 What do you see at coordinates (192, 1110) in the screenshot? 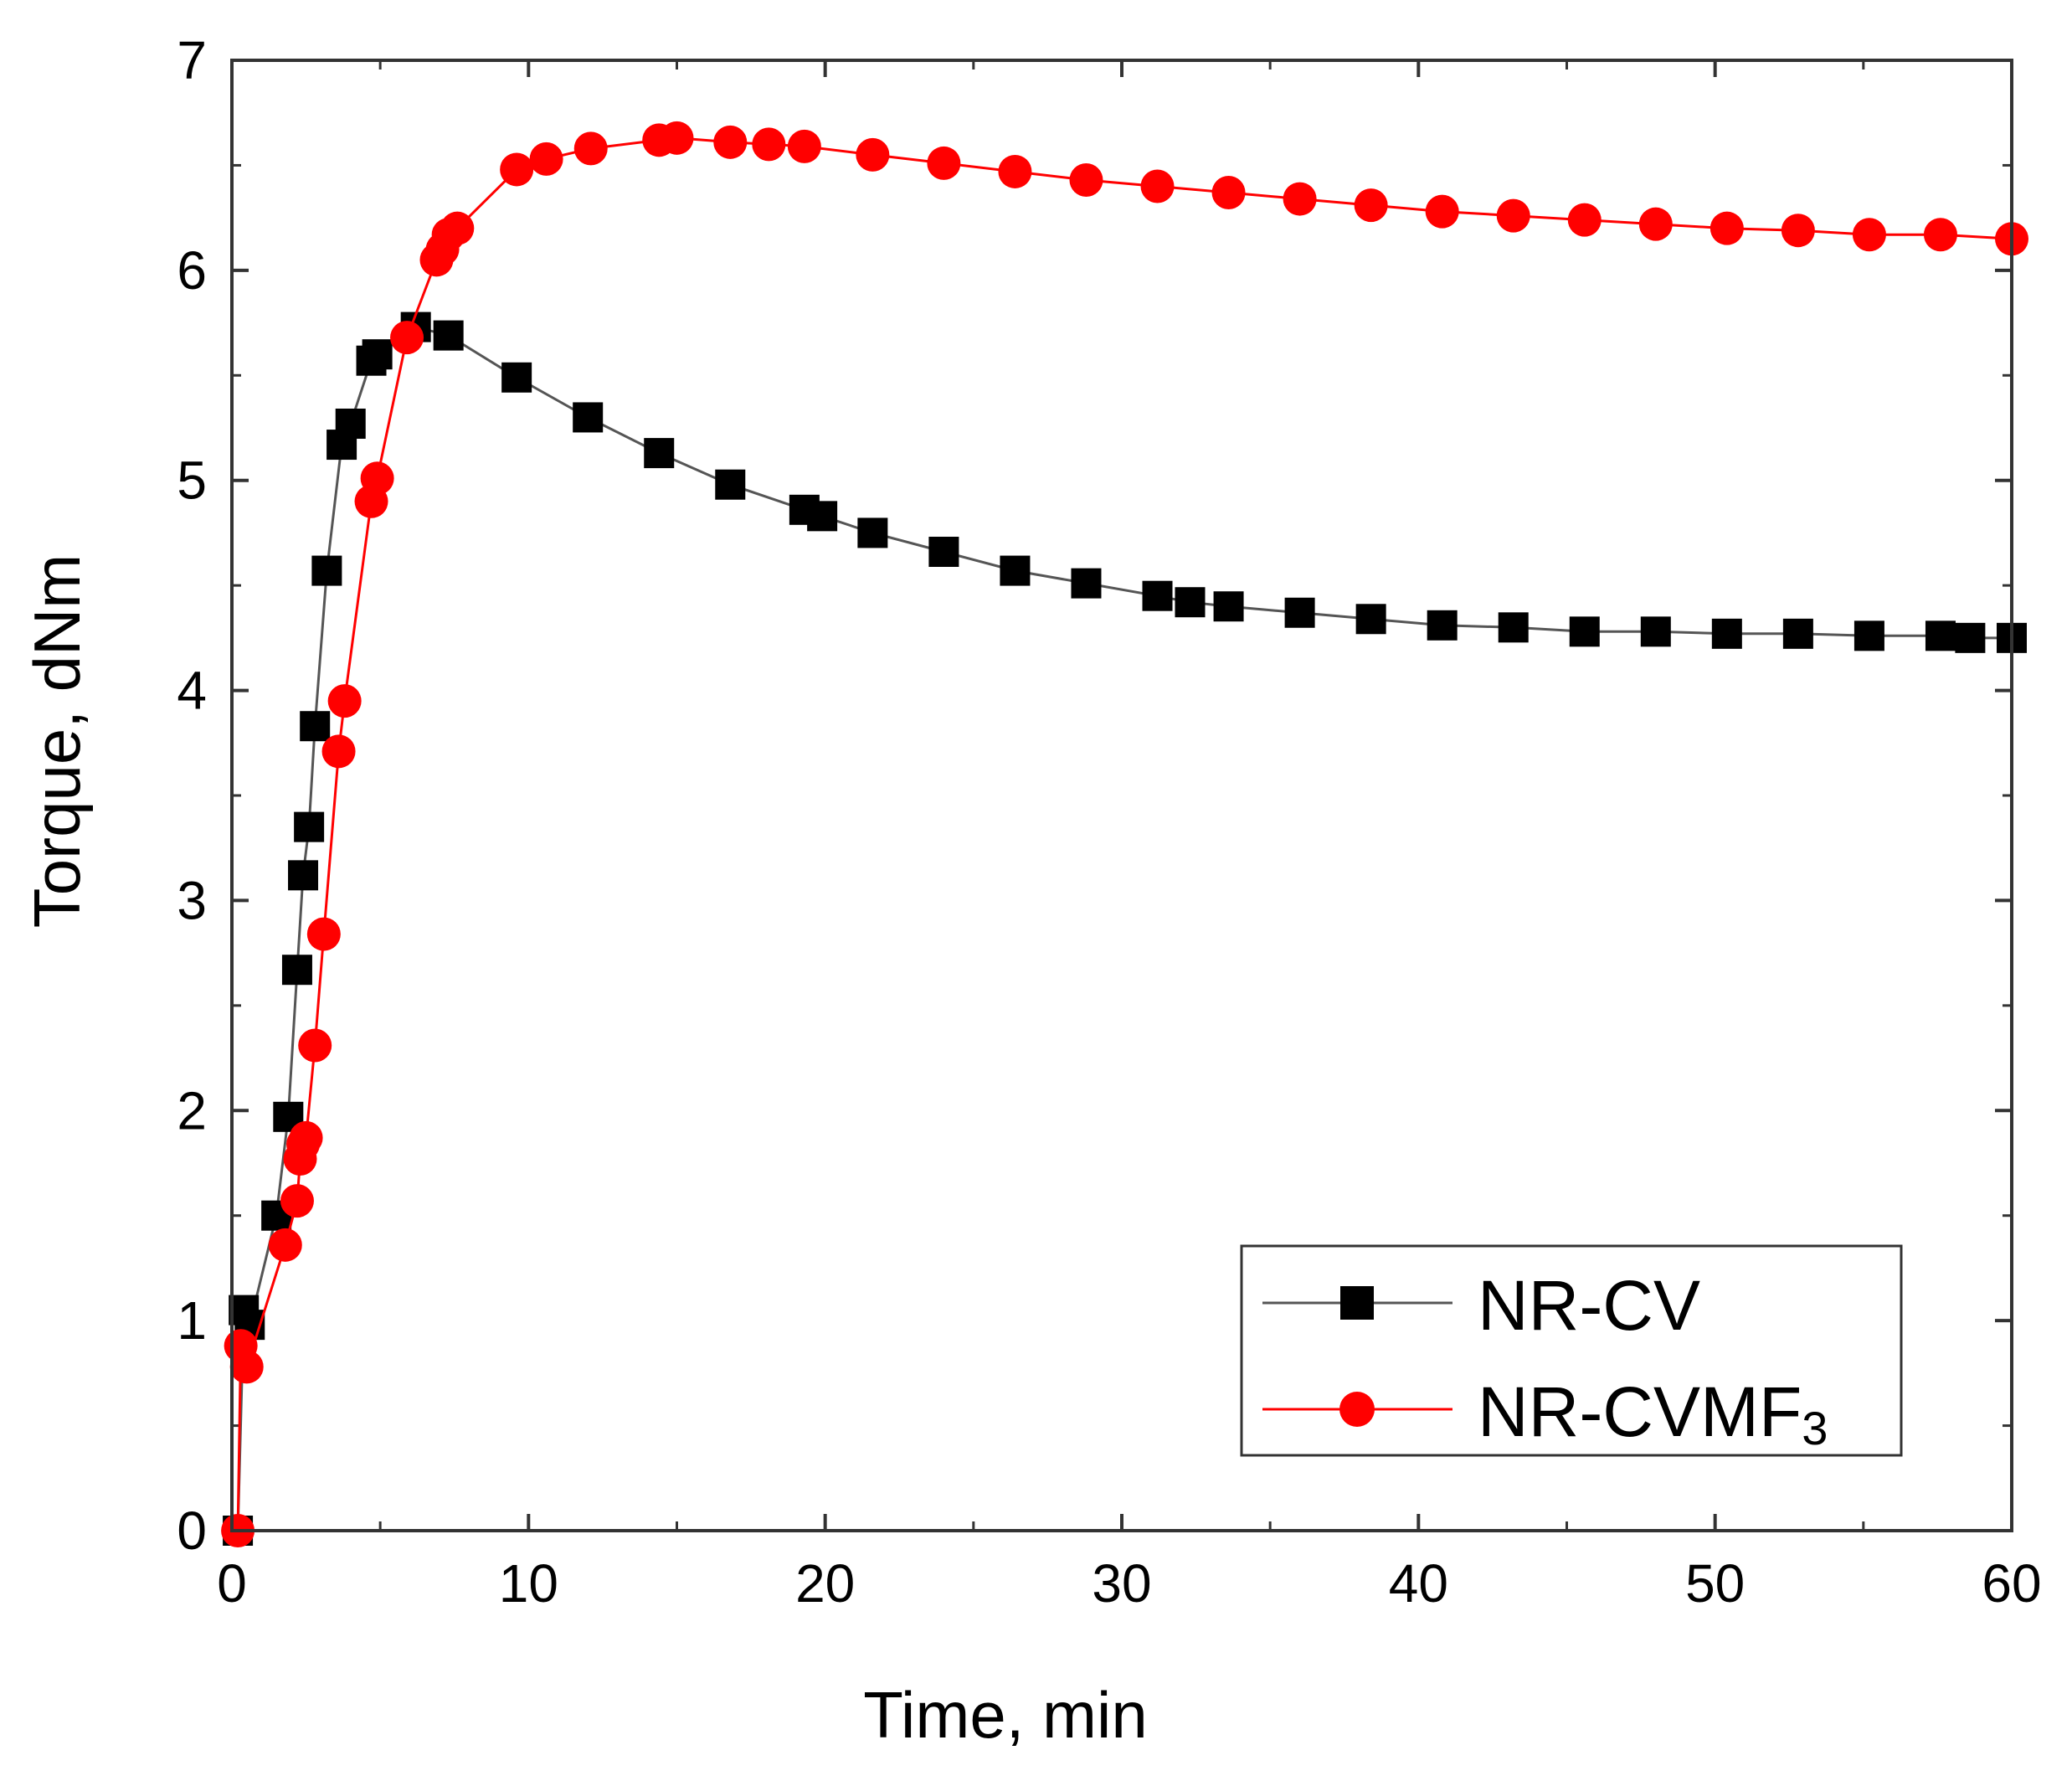
I see `y-tick-label: 2` at bounding box center [192, 1110].